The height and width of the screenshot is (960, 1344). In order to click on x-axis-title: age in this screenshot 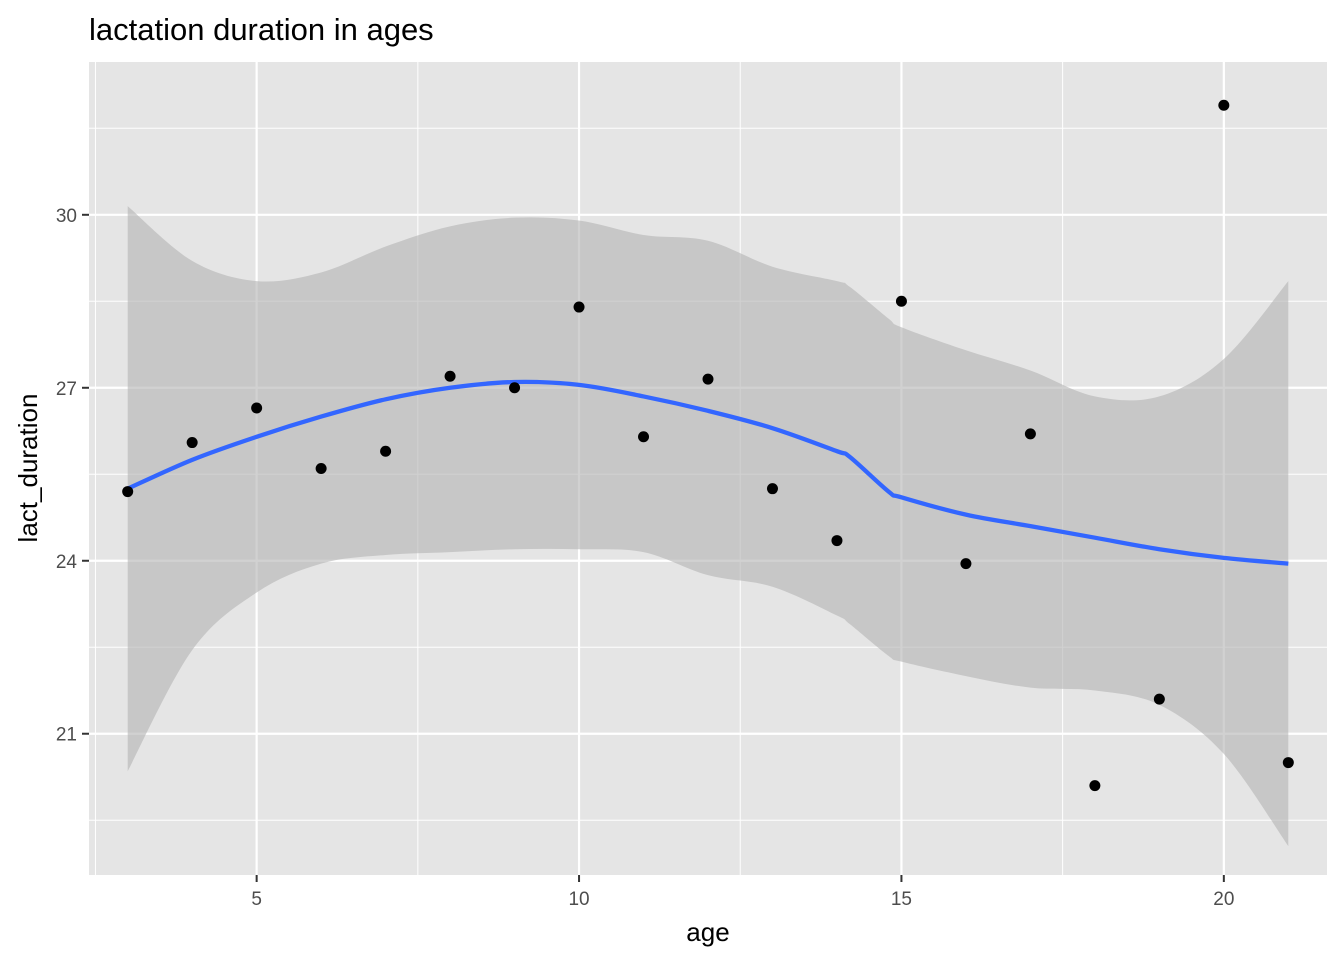, I will do `click(707, 932)`.